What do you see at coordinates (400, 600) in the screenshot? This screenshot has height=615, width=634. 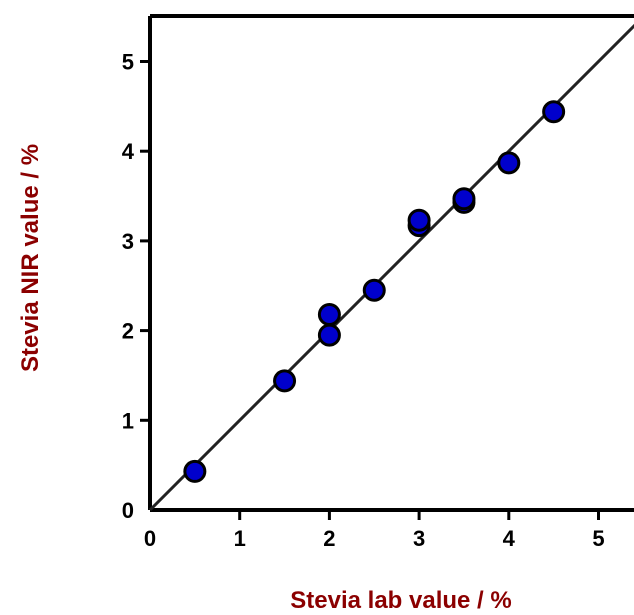 I see `x-axis-title: Stevia lab value / %` at bounding box center [400, 600].